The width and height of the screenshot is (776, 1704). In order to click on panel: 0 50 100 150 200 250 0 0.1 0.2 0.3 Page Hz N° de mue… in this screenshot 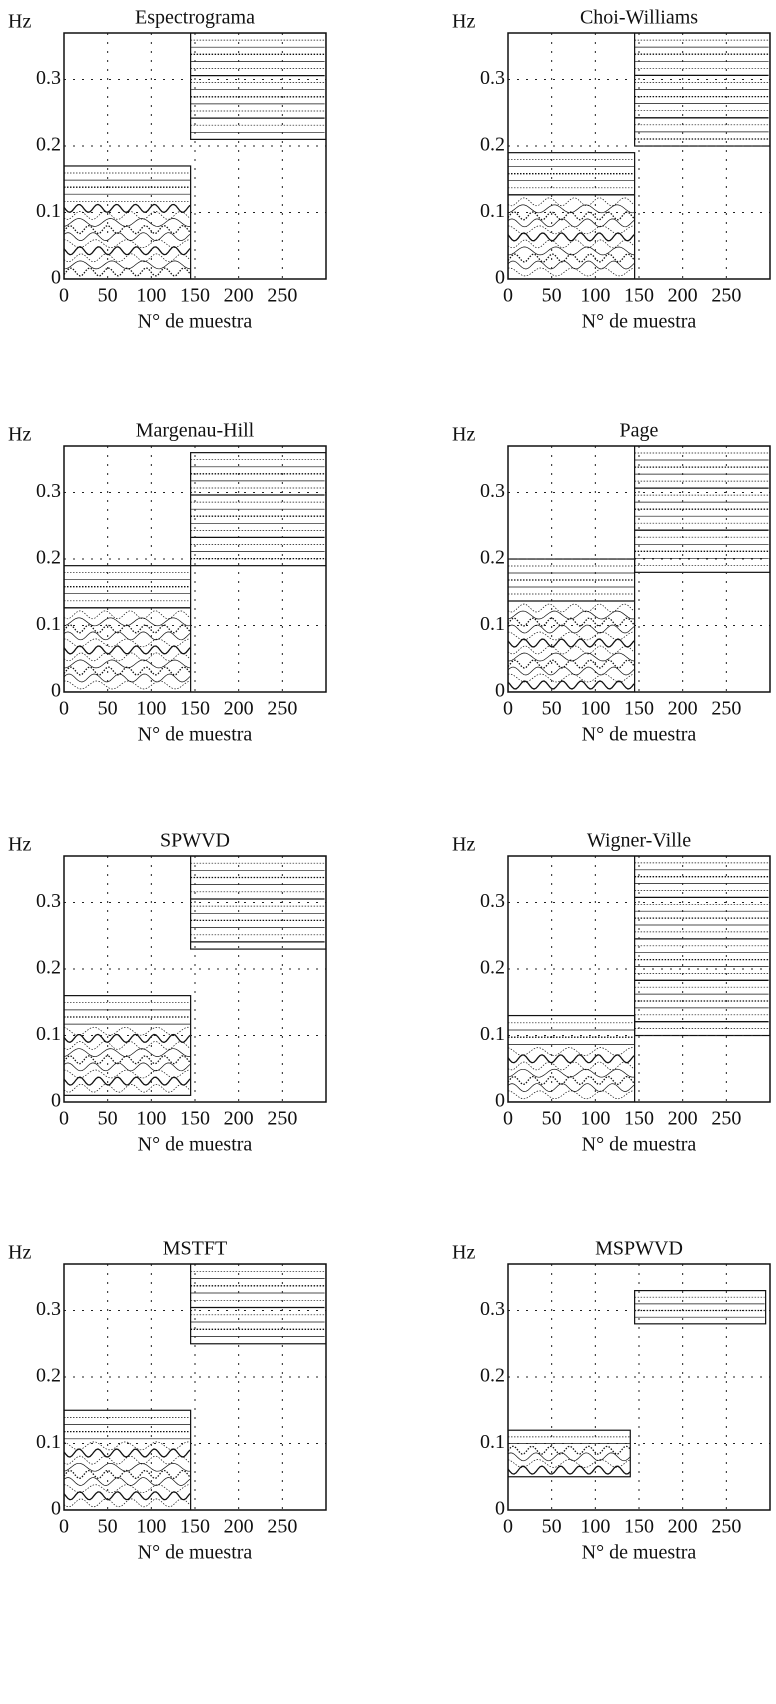, I will do `click(611, 583)`.